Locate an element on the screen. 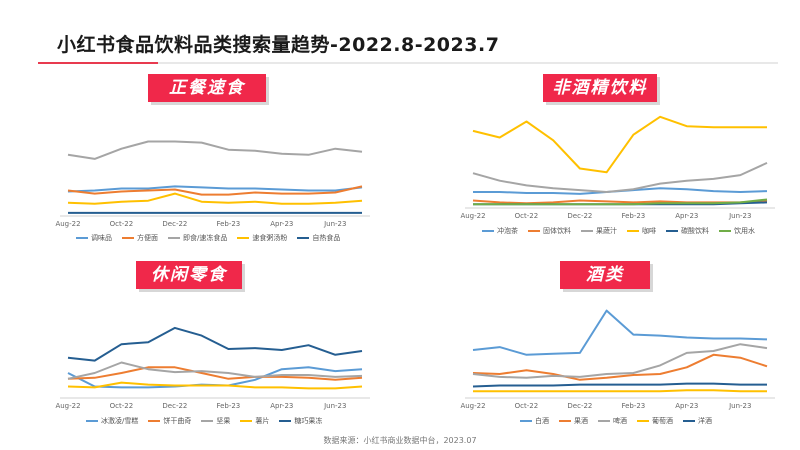 This screenshot has width=800, height=450. title-accent-line is located at coordinates (98, 63).